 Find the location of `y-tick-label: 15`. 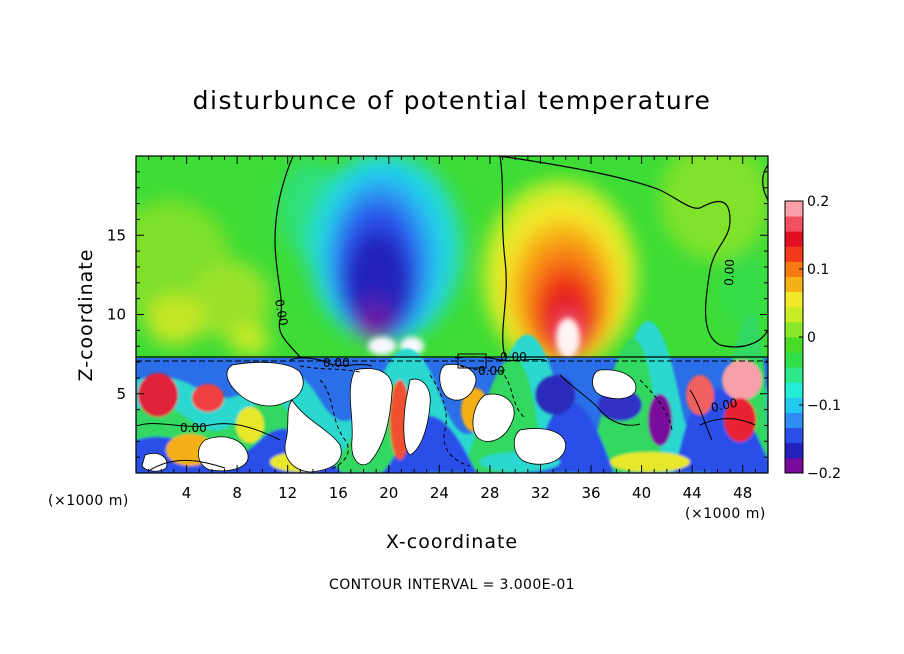

y-tick-label: 15 is located at coordinates (116, 235).